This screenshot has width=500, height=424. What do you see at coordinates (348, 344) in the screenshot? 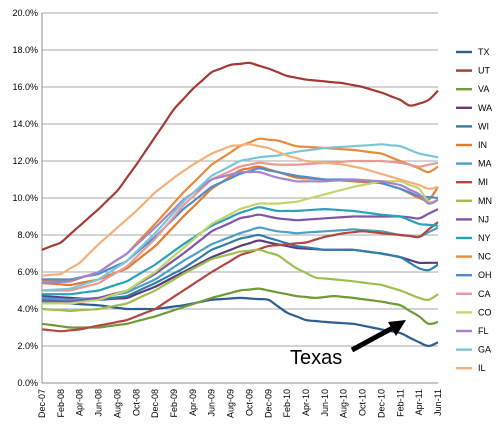
I see `annotation: Texas` at bounding box center [348, 344].